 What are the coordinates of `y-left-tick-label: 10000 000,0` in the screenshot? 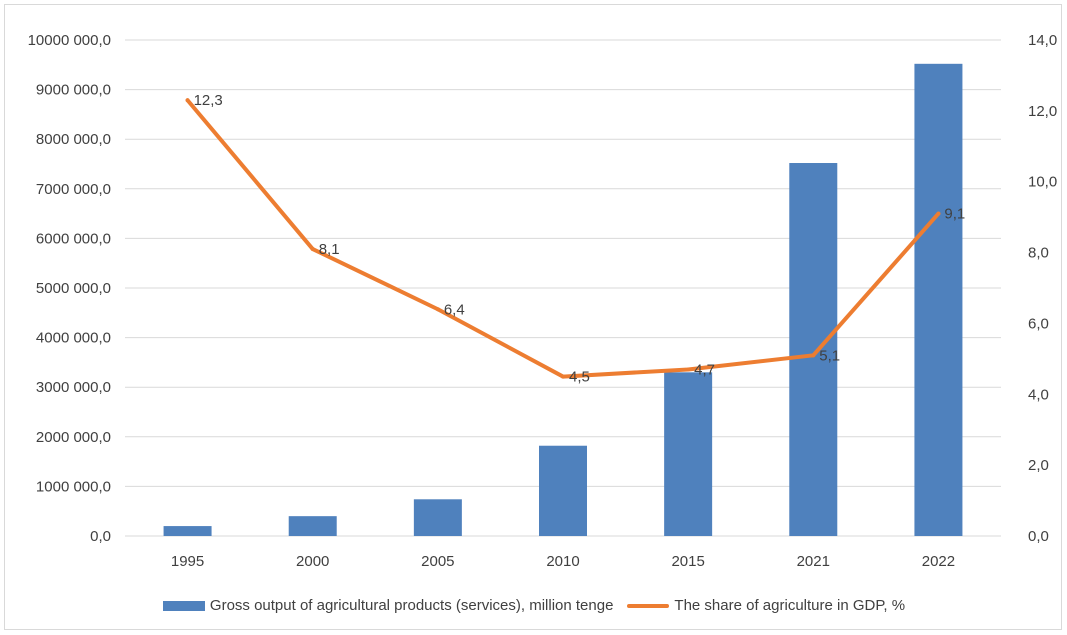 It's located at (69, 40).